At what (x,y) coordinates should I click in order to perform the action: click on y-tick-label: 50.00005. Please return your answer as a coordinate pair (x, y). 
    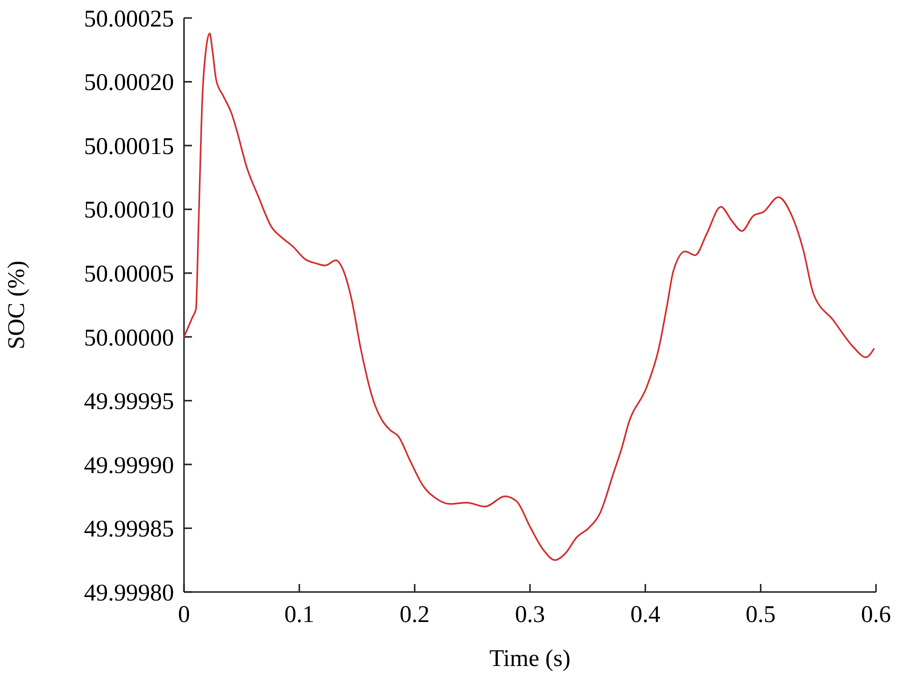
    Looking at the image, I should click on (129, 275).